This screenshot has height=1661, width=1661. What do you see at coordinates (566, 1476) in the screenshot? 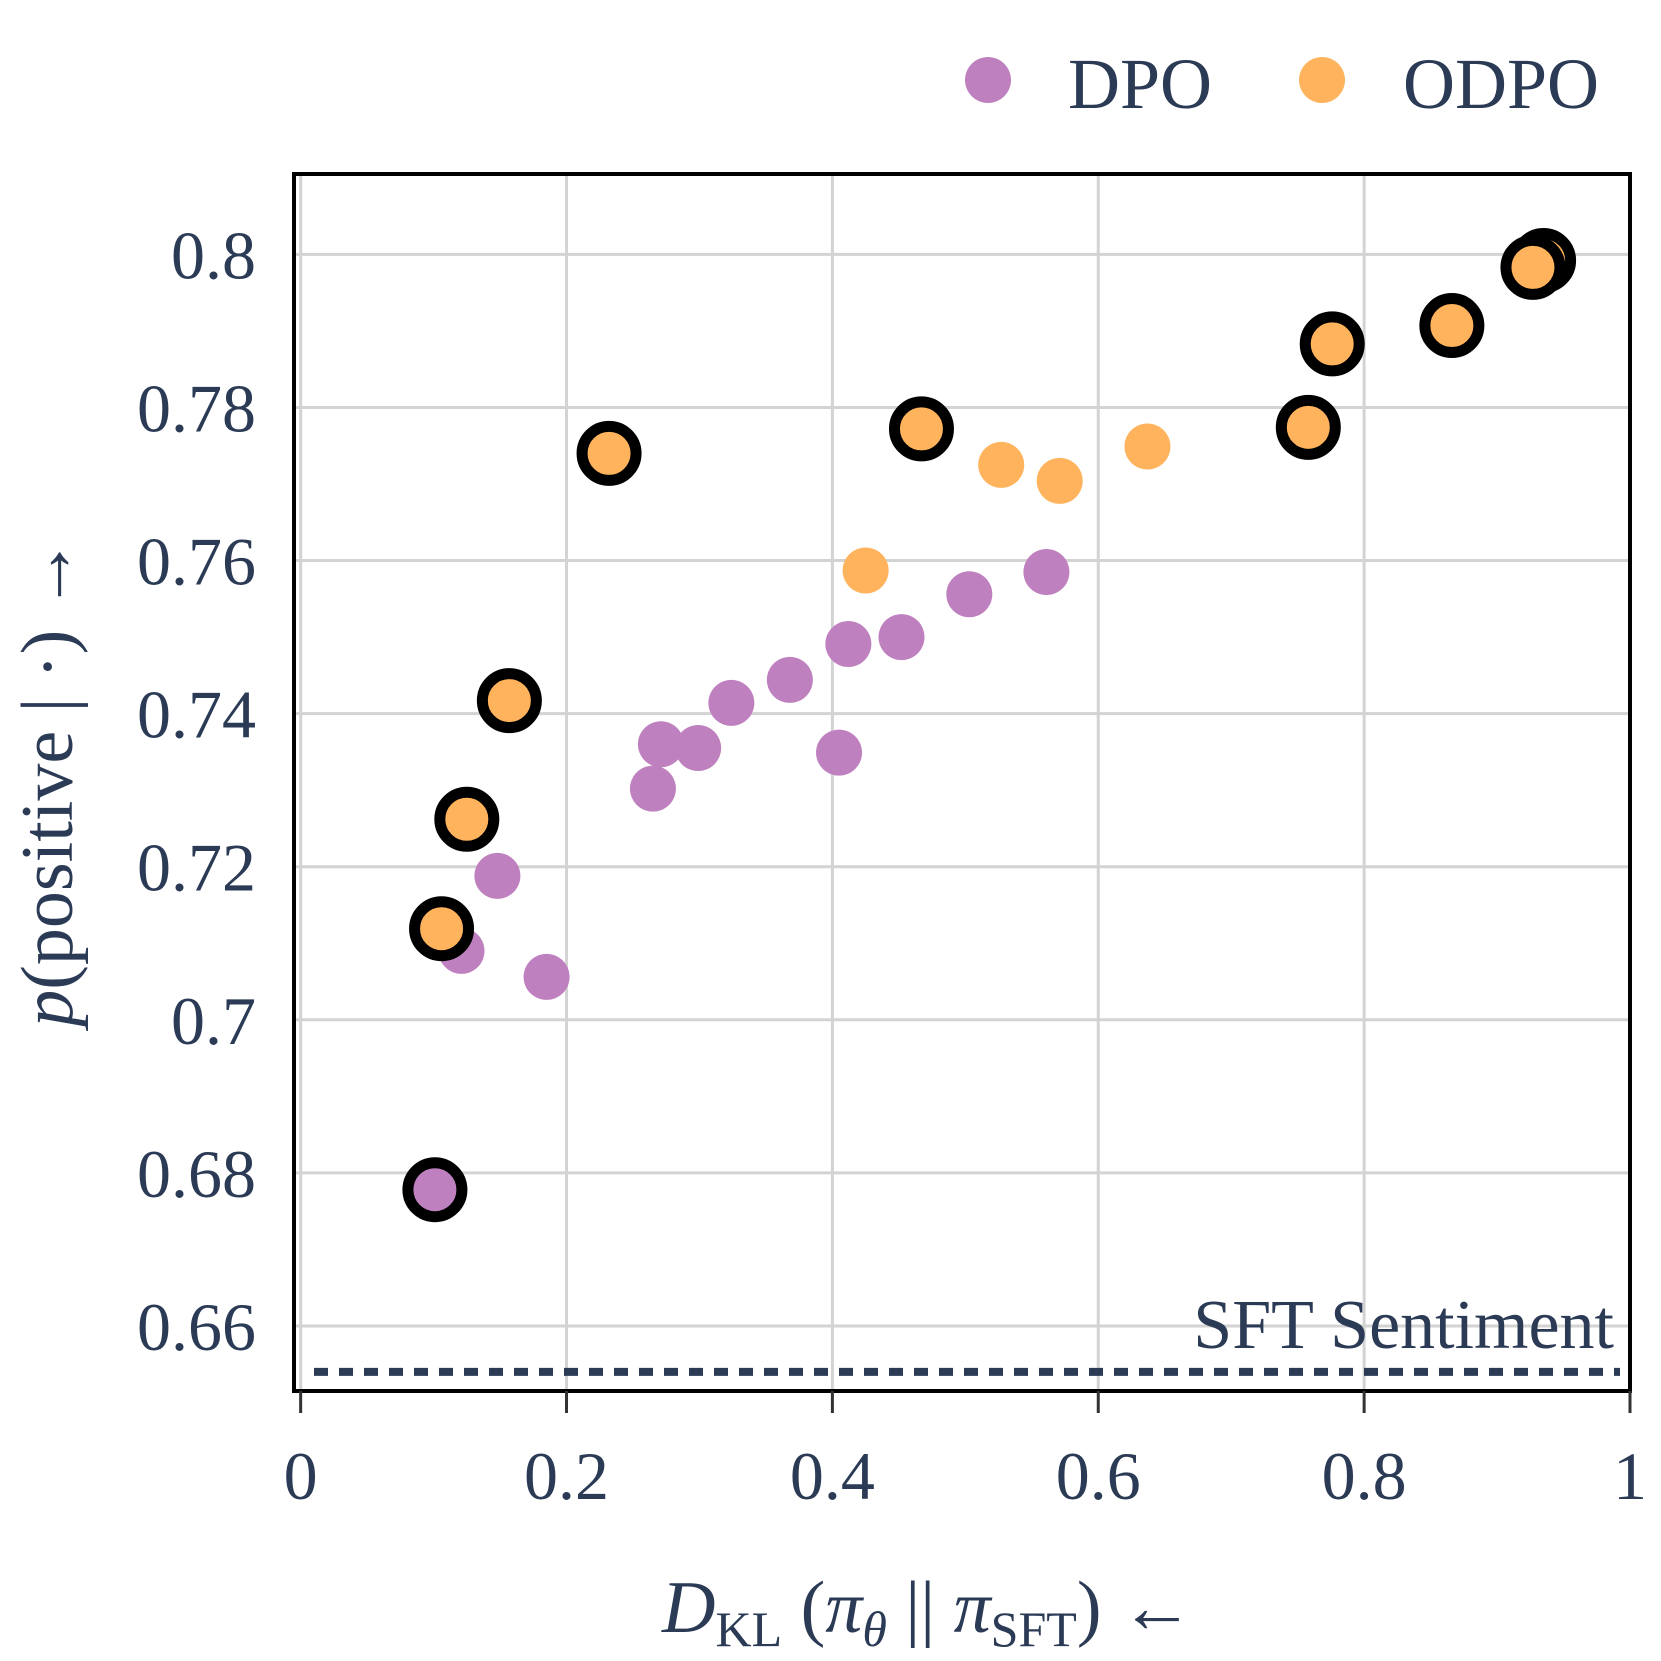
I see `x-tick-label: 0.2` at bounding box center [566, 1476].